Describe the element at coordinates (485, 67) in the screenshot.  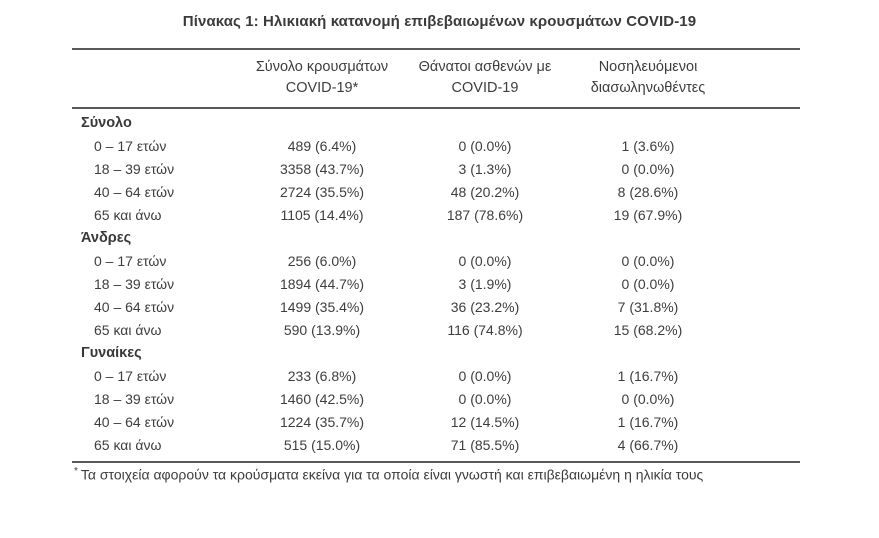
I see `column-header-deaths-line1: Θάνατοι ασθενών με` at that location.